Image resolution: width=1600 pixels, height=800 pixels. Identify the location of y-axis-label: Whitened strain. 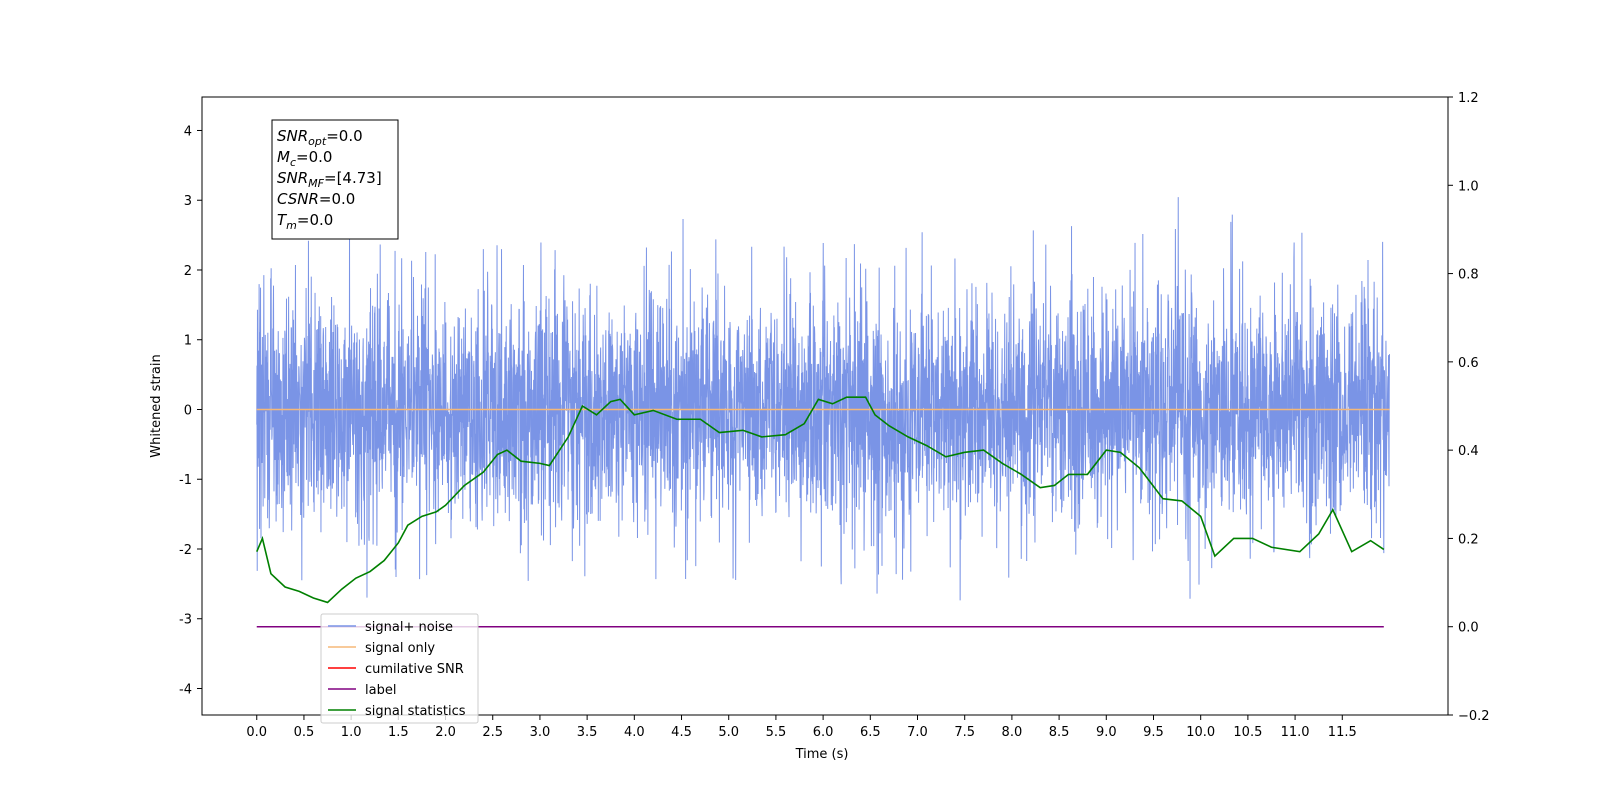
(156, 405).